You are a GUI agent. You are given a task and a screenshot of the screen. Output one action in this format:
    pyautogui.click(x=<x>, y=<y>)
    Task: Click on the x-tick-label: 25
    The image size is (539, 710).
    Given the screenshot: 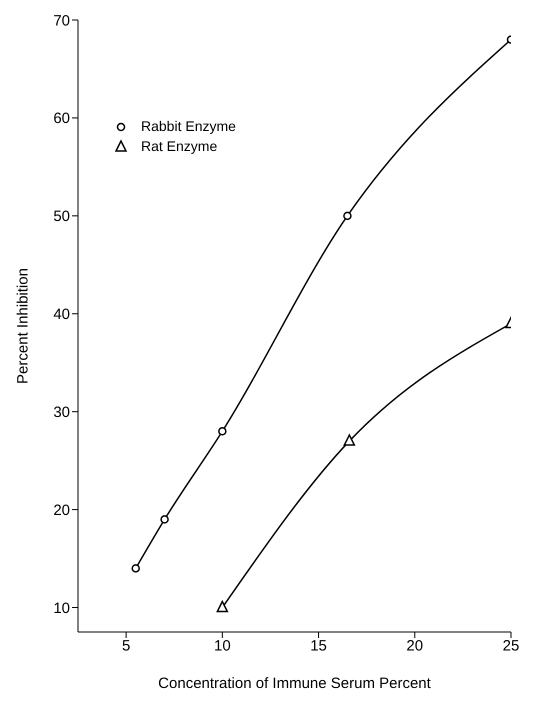 What is the action you would take?
    pyautogui.click(x=511, y=646)
    